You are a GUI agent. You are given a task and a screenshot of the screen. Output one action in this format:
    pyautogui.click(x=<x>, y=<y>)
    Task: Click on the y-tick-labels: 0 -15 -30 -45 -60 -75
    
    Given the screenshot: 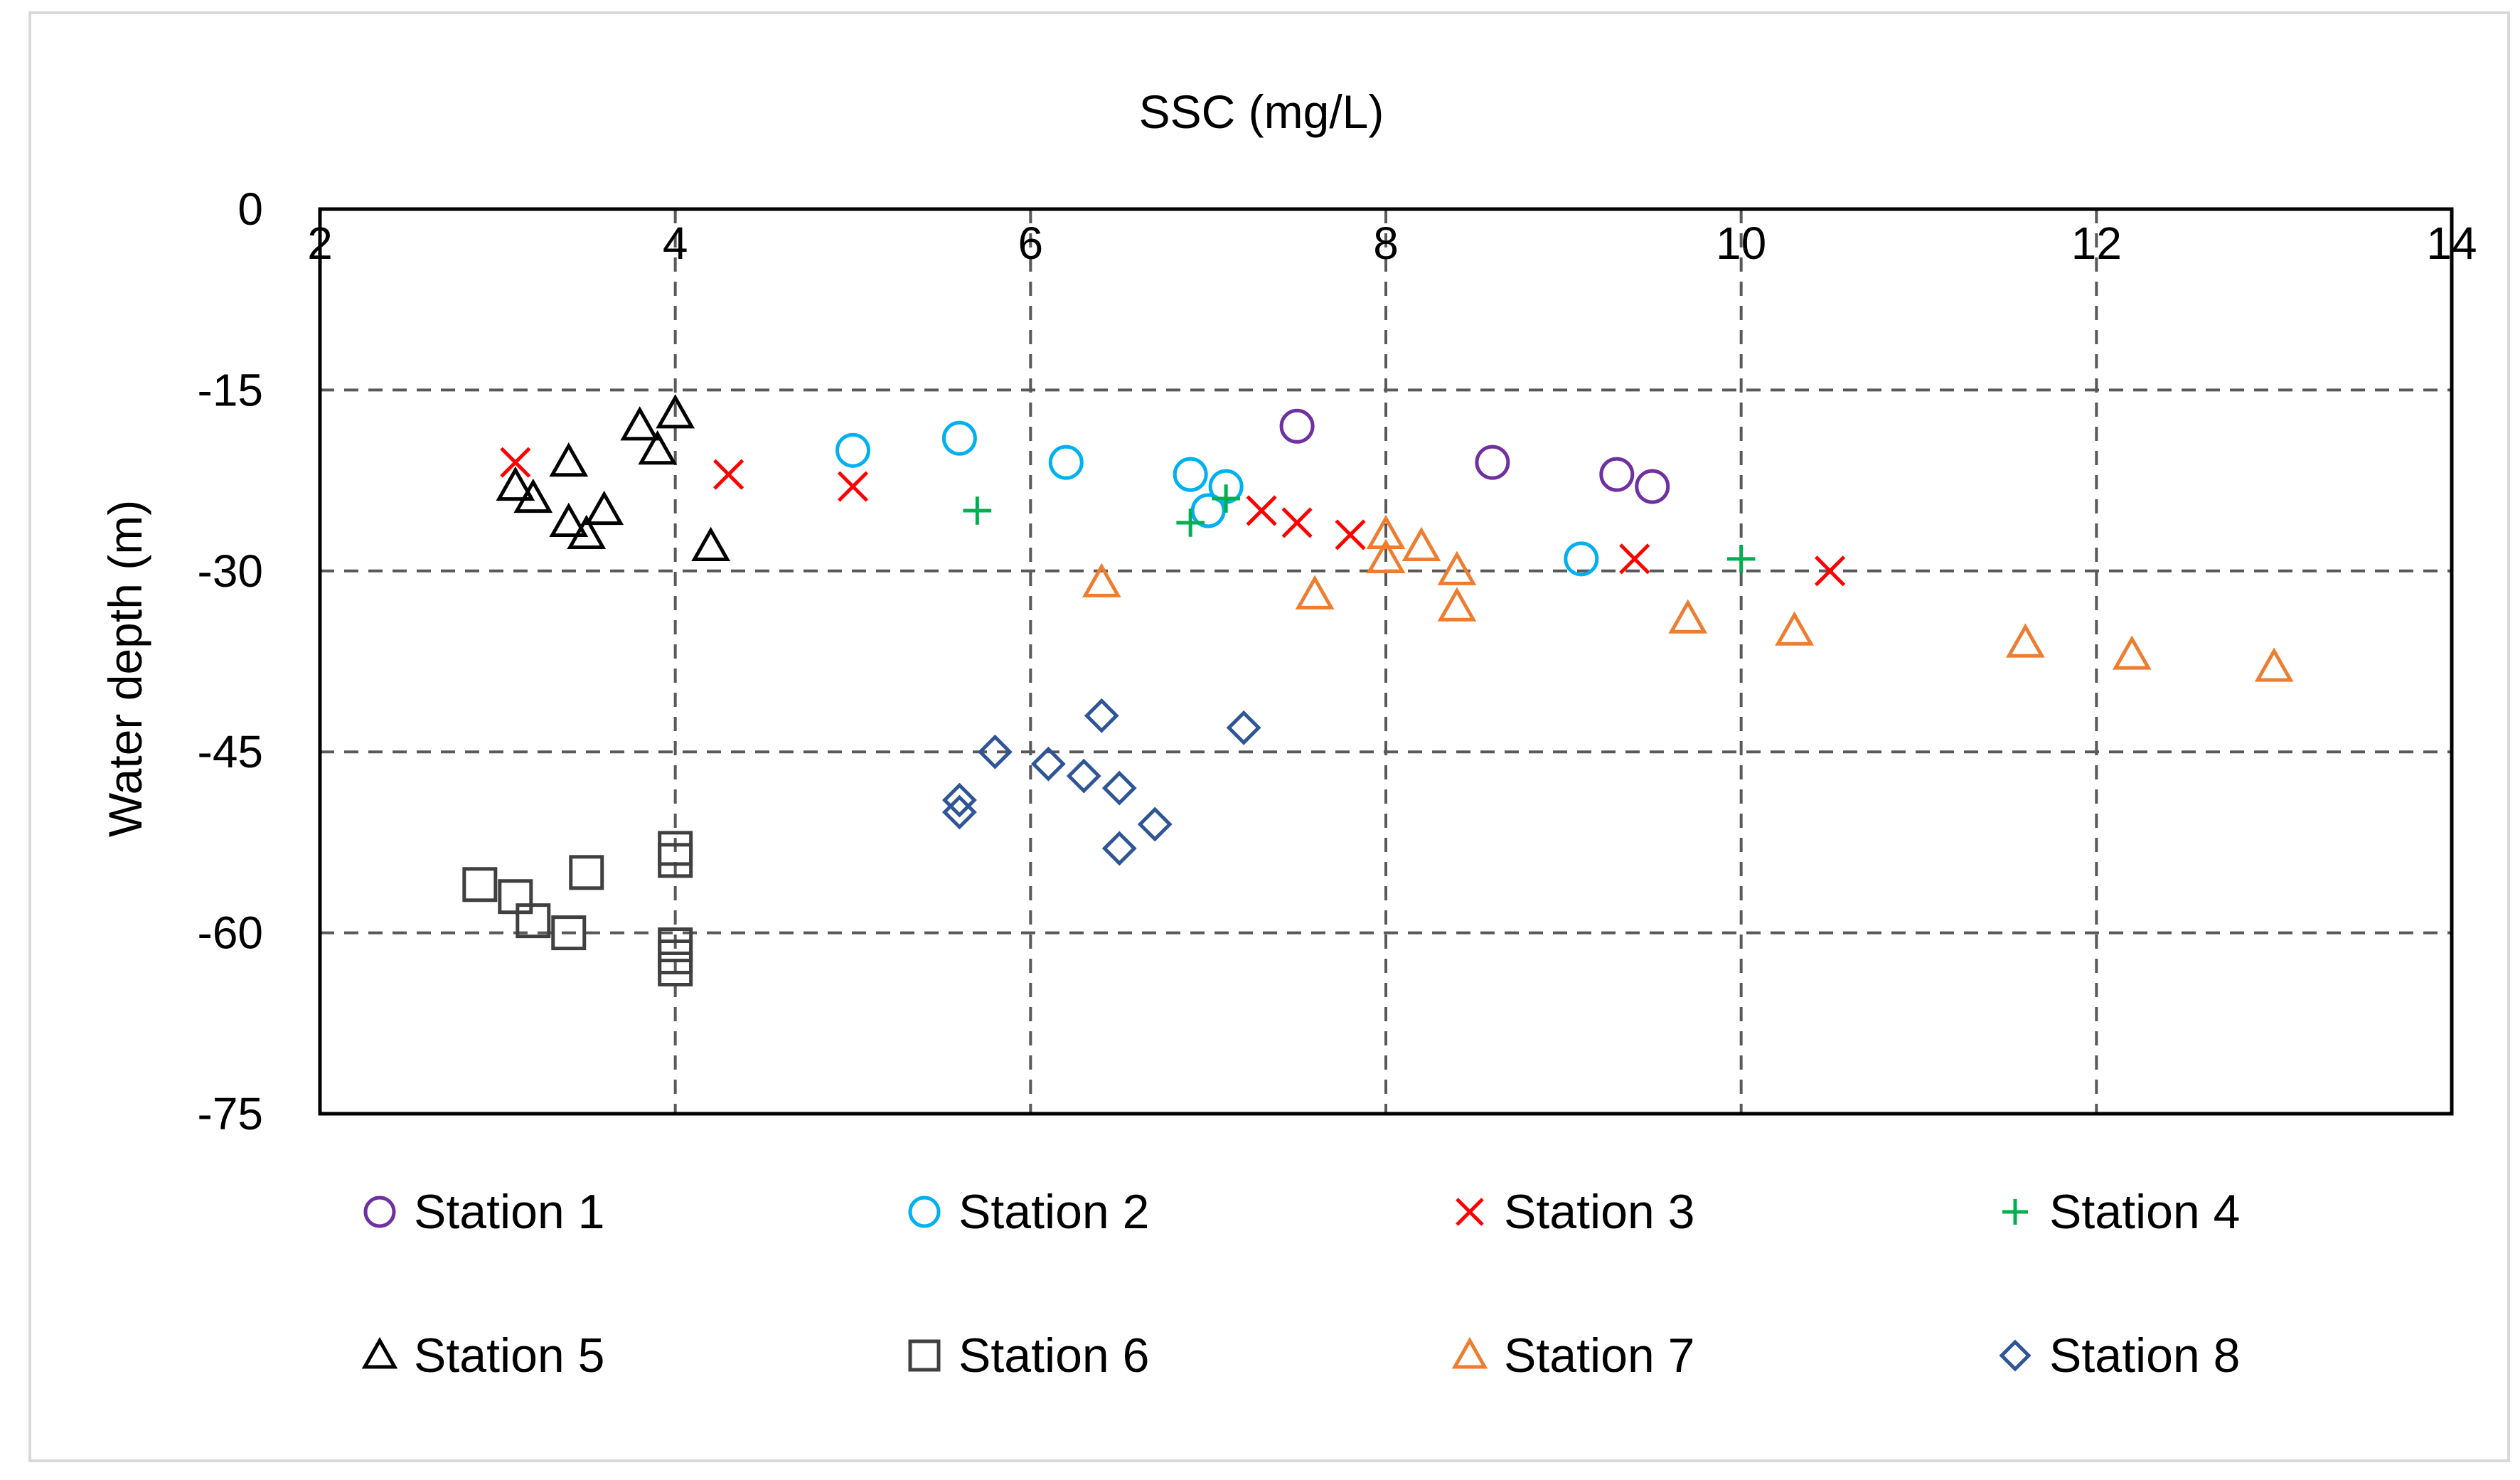 What is the action you would take?
    pyautogui.click(x=231, y=661)
    